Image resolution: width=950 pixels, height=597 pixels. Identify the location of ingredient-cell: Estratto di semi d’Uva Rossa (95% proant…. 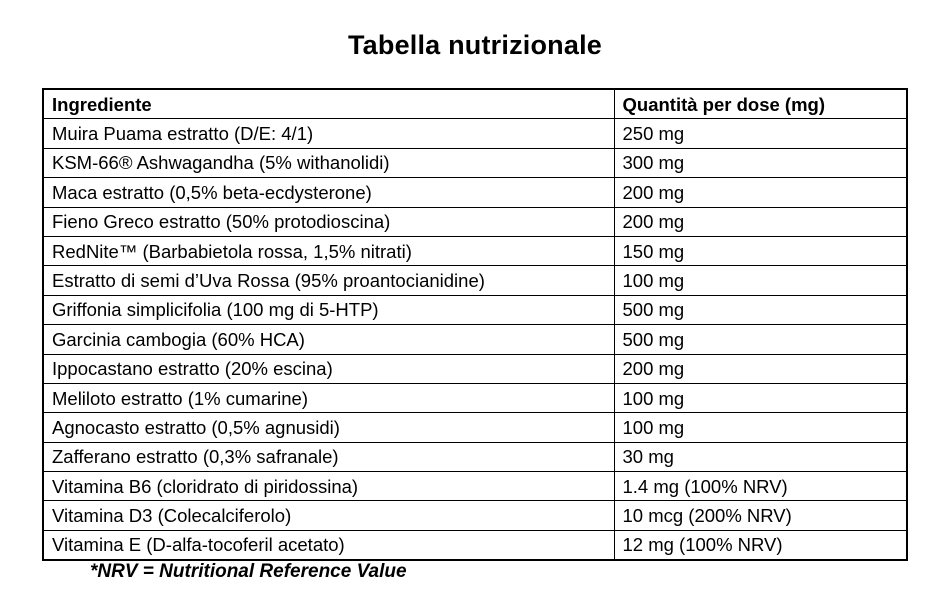
(328, 280).